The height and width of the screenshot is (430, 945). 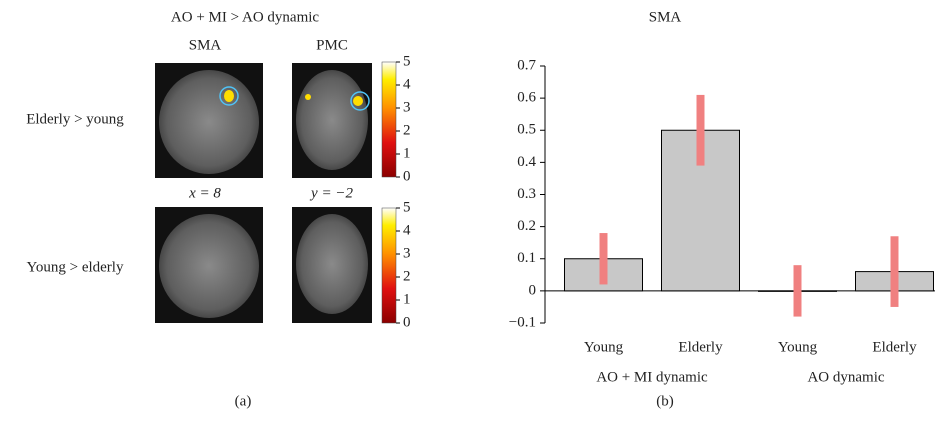 What do you see at coordinates (526, 98) in the screenshot?
I see `y-tick-label: 0.6` at bounding box center [526, 98].